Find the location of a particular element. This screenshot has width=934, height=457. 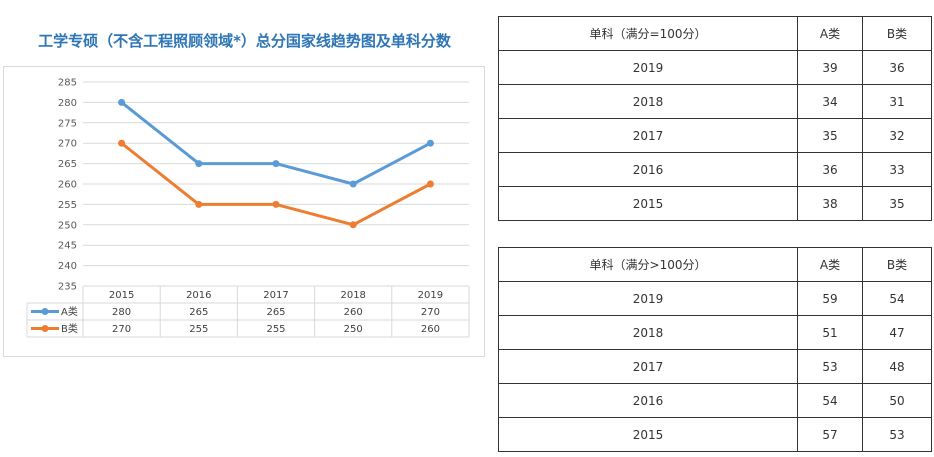

table-row: 2017 53 48 is located at coordinates (715, 366).